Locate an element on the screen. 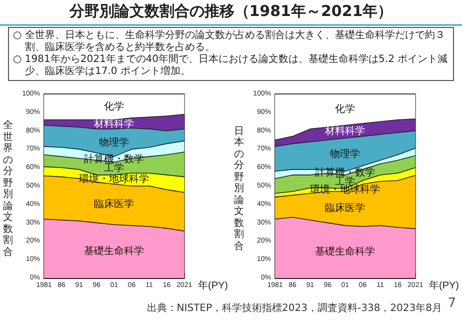 The width and height of the screenshot is (462, 320). text: ○ 全世界、日本ともに、生命科学分野の論文数が占める割合は大きく、基礎生命科学だけで約３割、臨床医学を含めると約半数を占める。 is located at coordinates (229, 41).